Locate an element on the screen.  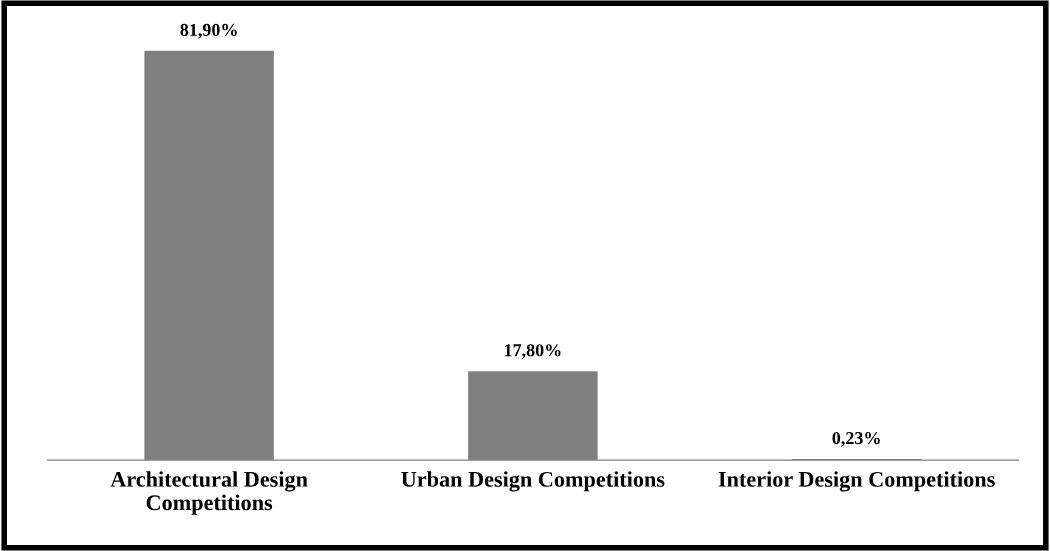
data-label: 17,80% is located at coordinates (532, 351).